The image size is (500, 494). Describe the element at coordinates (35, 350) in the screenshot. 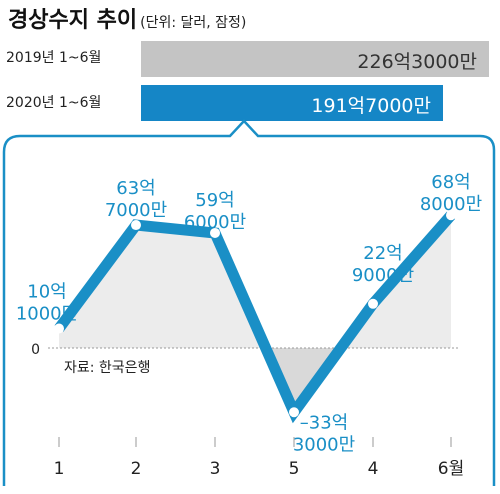

I see `zero-label: 0` at that location.